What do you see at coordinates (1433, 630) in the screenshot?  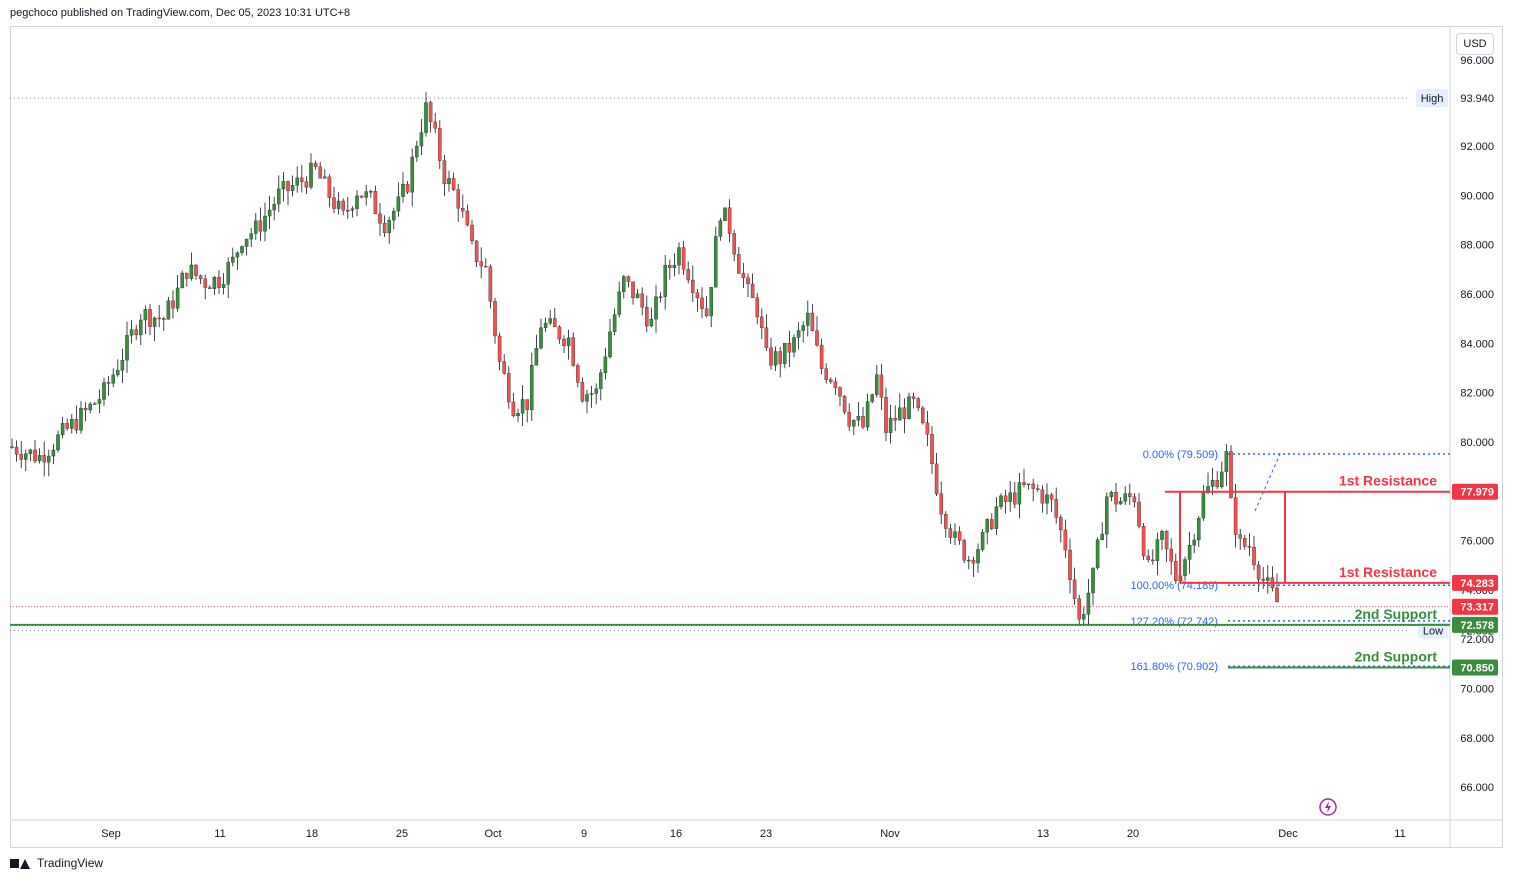 I see `low-label-bg` at bounding box center [1433, 630].